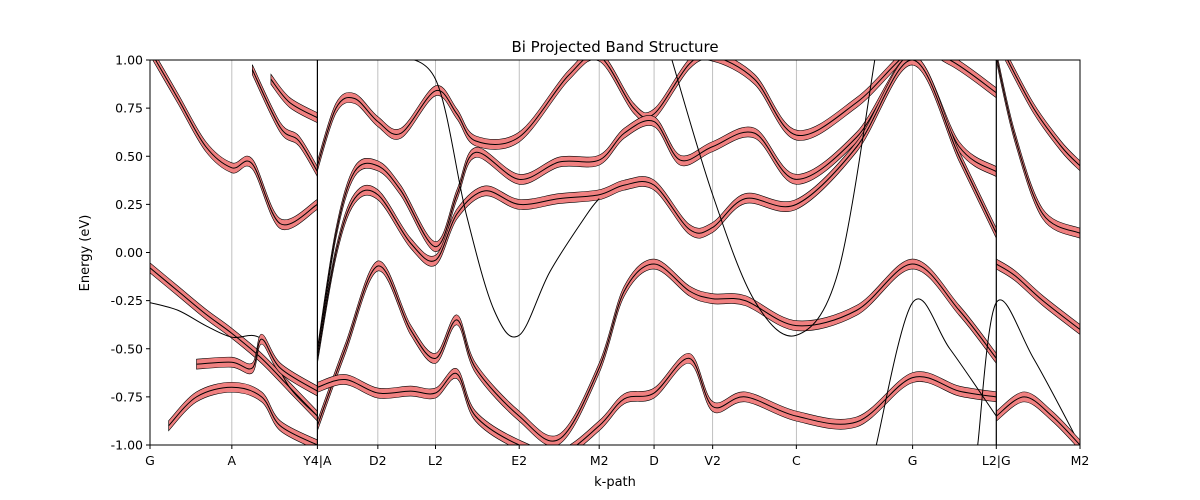 This screenshot has width=1200, height=500. I want to click on y-ticks: 1.00 0.75 0.50 0.25 0.00 -0.25 -0.50 -0.75 -1.00, so click(130, 253).